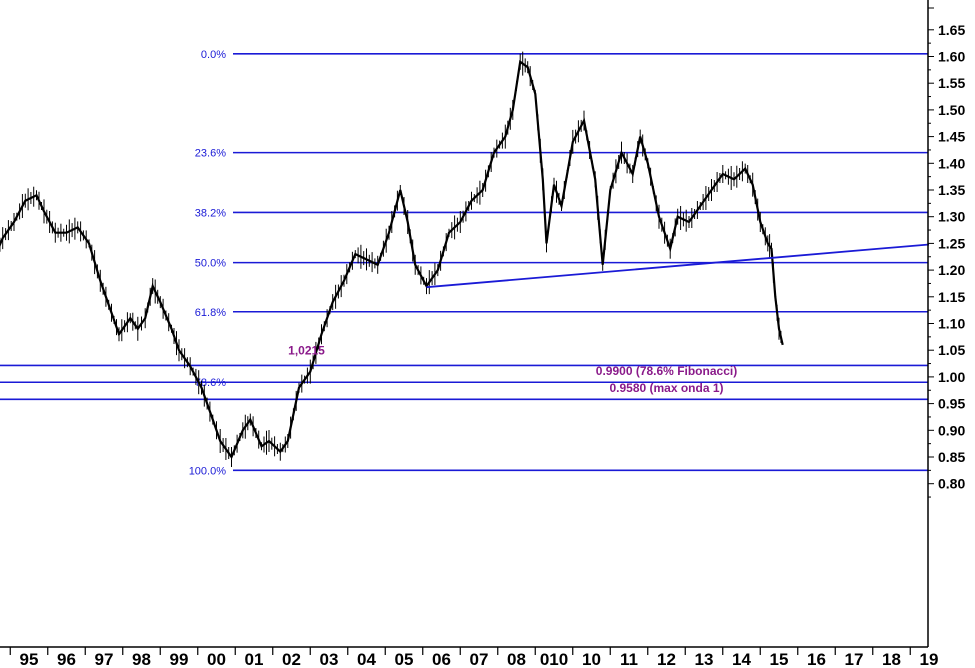  What do you see at coordinates (891, 659) in the screenshot?
I see `x-tick-label: 18` at bounding box center [891, 659].